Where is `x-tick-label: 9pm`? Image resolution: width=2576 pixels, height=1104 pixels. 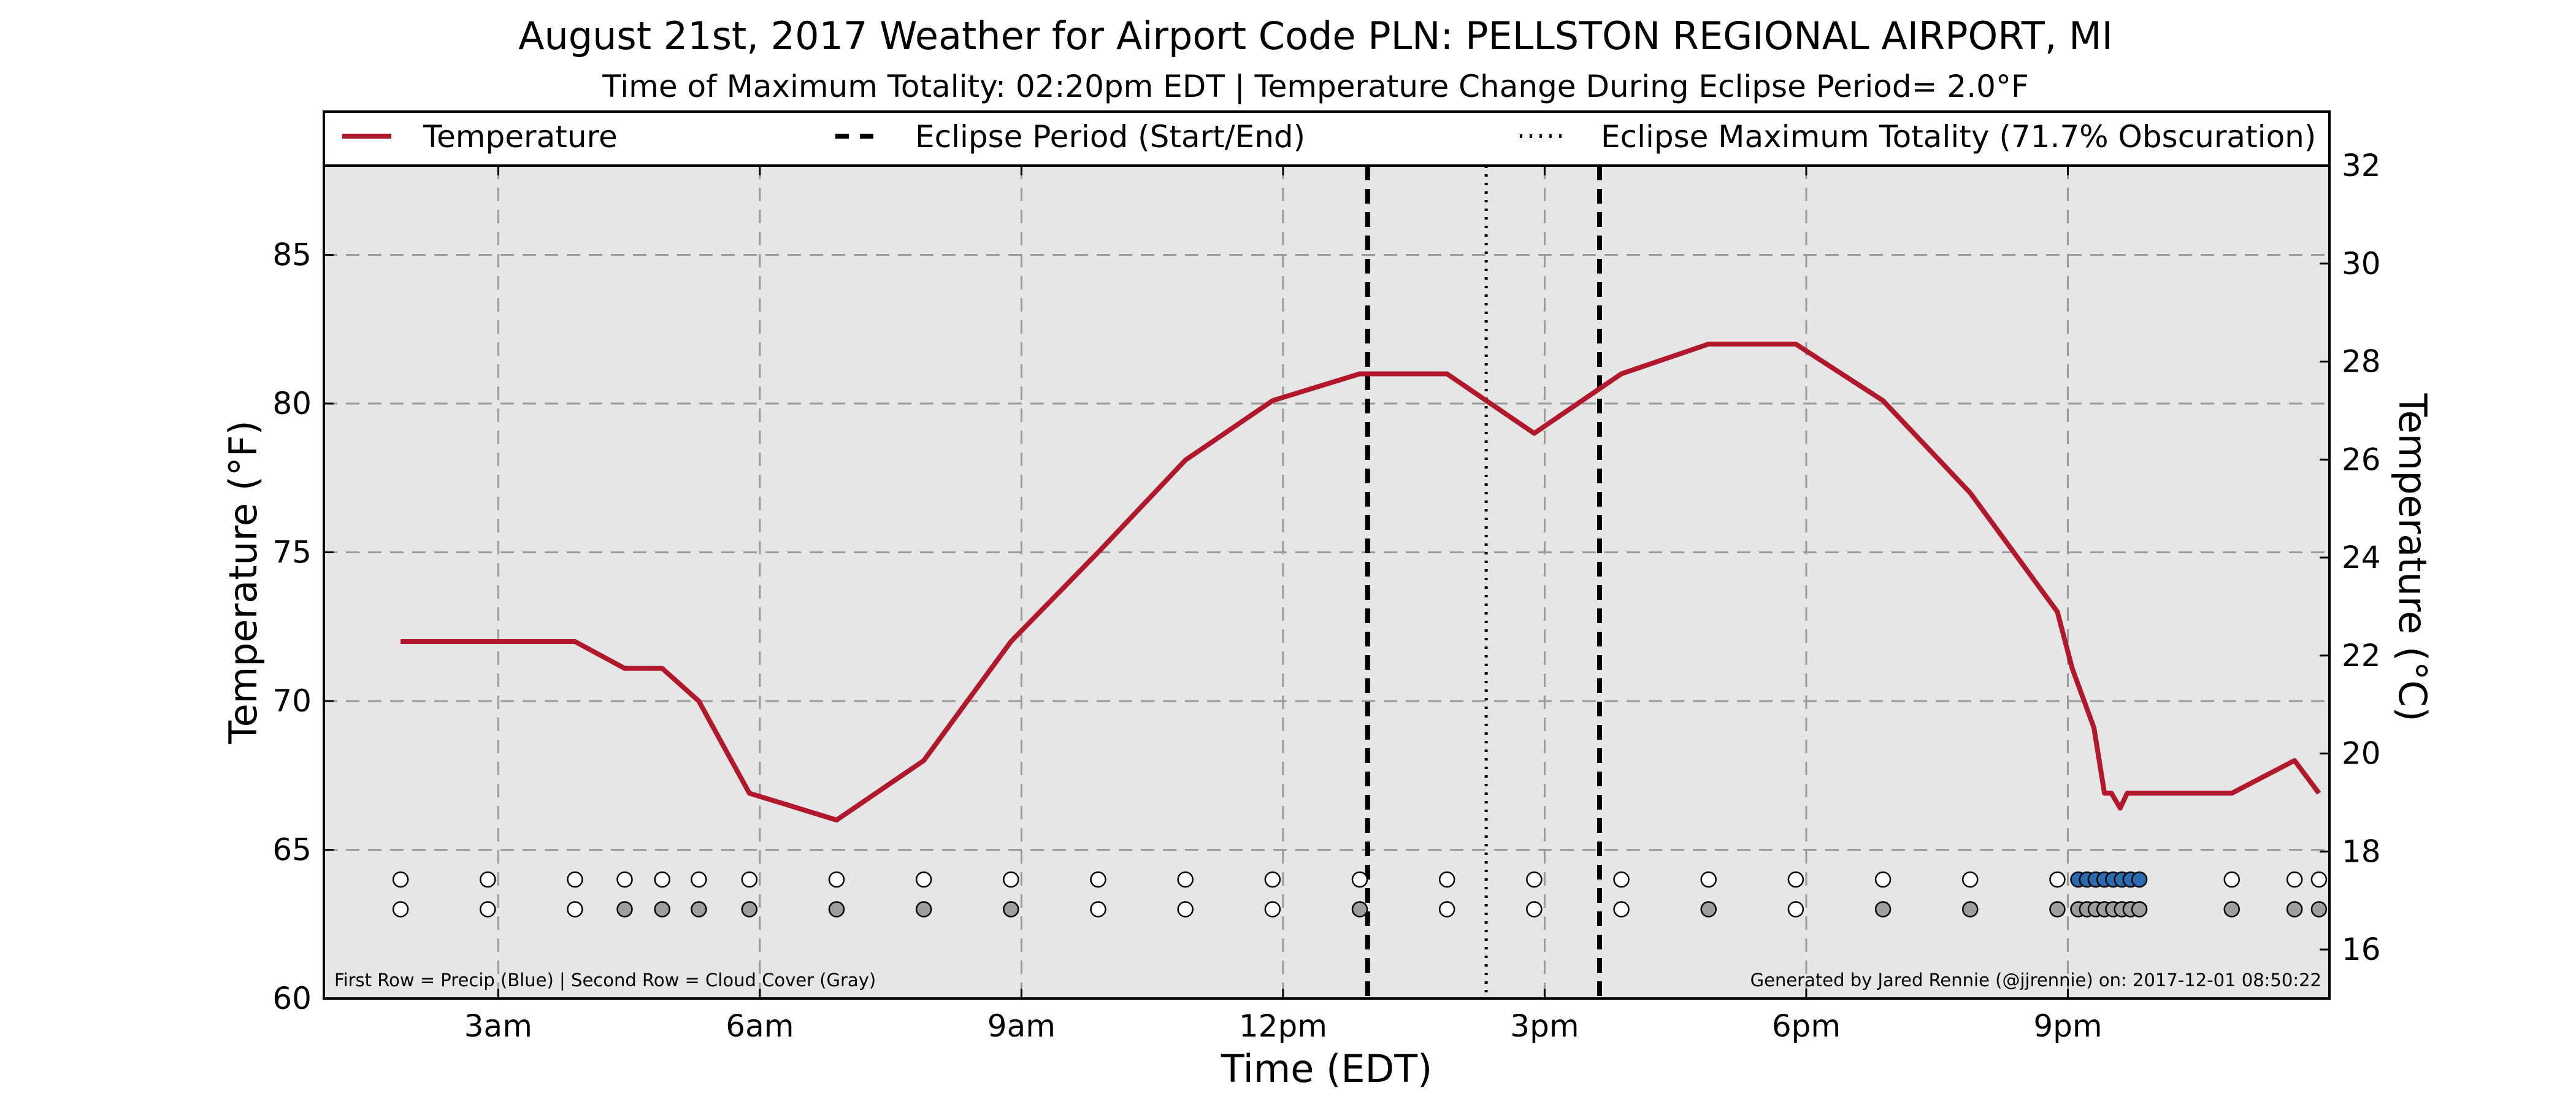 x-tick-label: 9pm is located at coordinates (2067, 1026).